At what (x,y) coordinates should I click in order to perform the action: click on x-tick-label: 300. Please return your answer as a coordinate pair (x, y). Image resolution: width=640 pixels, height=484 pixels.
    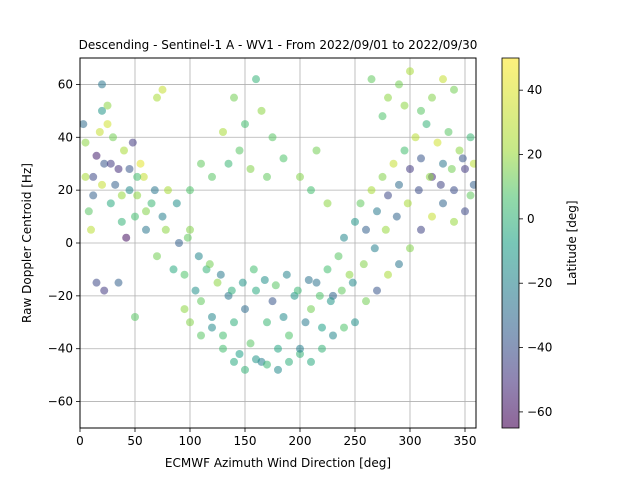
    Looking at the image, I should click on (410, 441).